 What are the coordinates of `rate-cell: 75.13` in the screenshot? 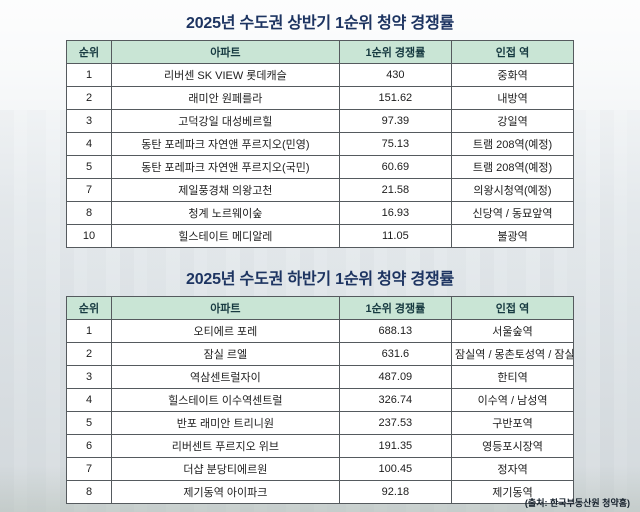 It's located at (395, 144).